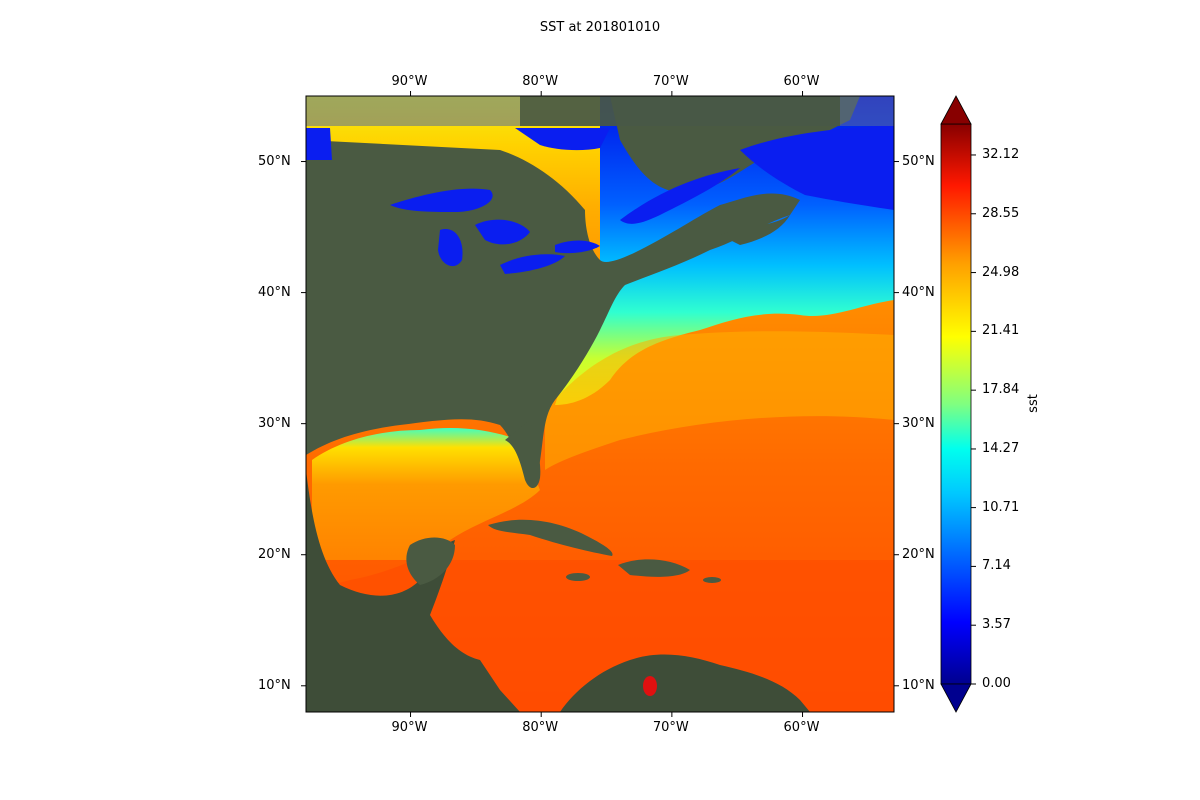 The height and width of the screenshot is (800, 1200). Describe the element at coordinates (680, 111) in the screenshot. I see `north-land-top` at that location.